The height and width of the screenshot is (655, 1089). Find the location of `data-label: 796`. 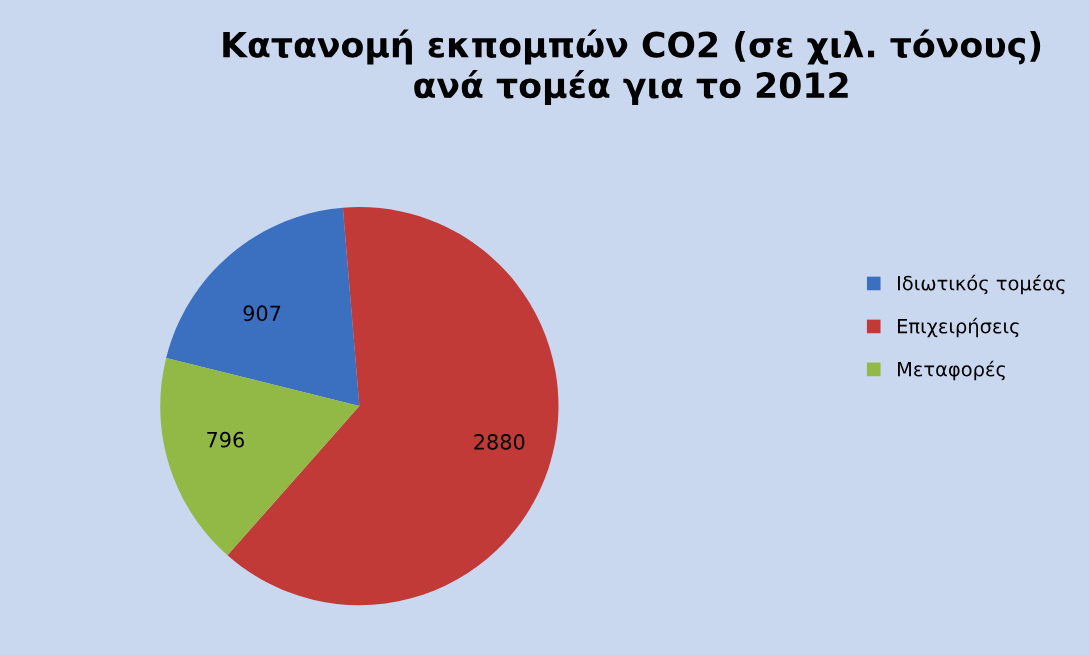

data-label: 796 is located at coordinates (225, 439).